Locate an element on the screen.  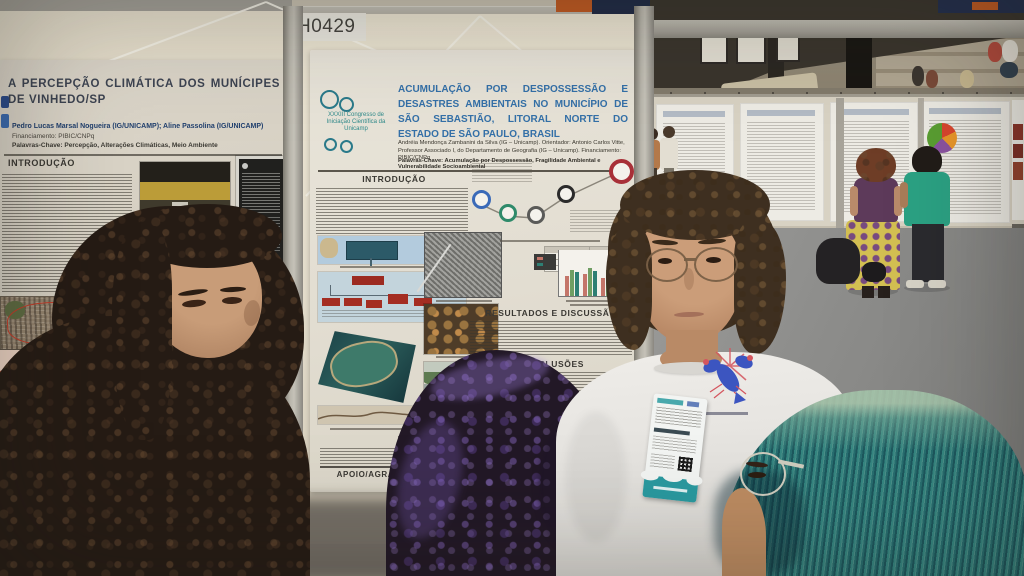
visitor-top-purple is located at coordinates (876, 200).